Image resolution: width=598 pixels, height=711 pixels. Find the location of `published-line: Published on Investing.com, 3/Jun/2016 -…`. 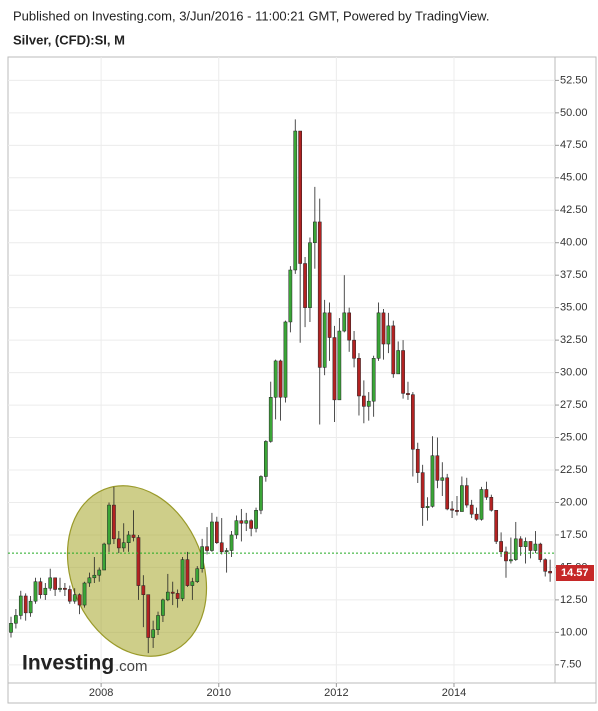

published-line: Published on Investing.com, 3/Jun/2016 -… is located at coordinates (251, 15).